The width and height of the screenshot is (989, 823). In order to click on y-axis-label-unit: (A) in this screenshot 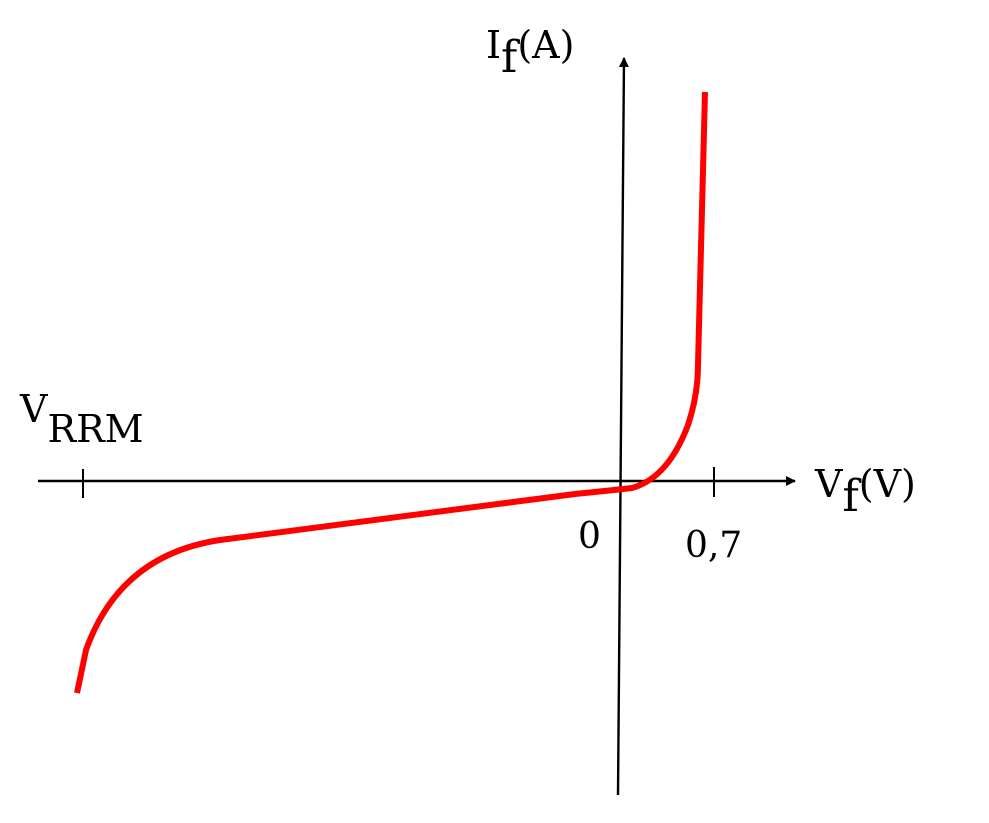, I will do `click(545, 45)`.